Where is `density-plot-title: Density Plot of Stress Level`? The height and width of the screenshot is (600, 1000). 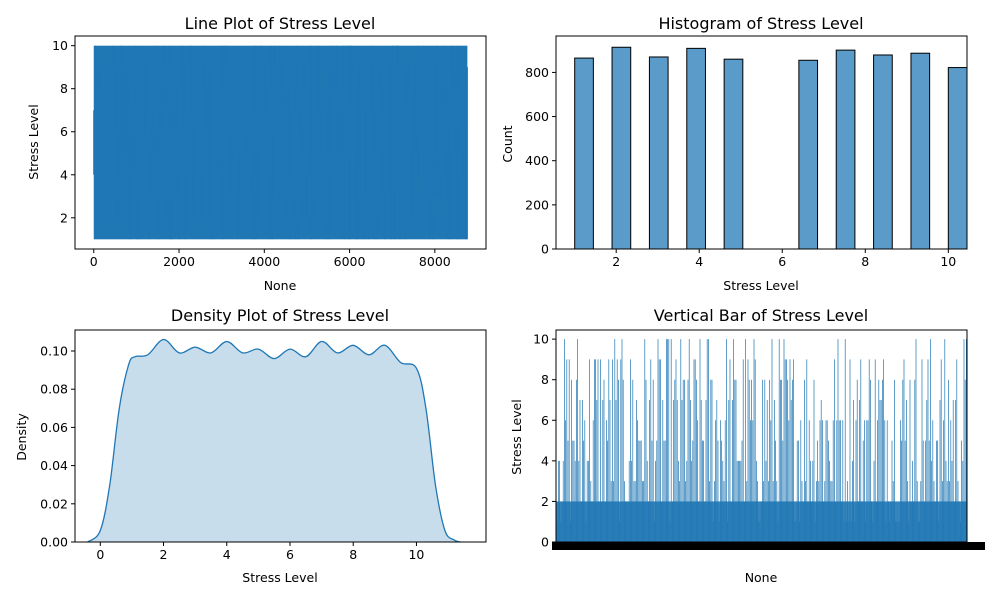
density-plot-title: Density Plot of Stress Level is located at coordinates (280, 315).